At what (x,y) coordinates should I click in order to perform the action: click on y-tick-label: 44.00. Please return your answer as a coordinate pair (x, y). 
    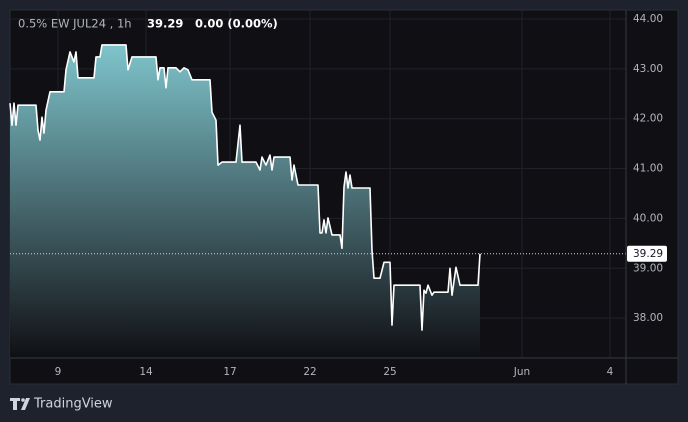
    Looking at the image, I should click on (648, 19).